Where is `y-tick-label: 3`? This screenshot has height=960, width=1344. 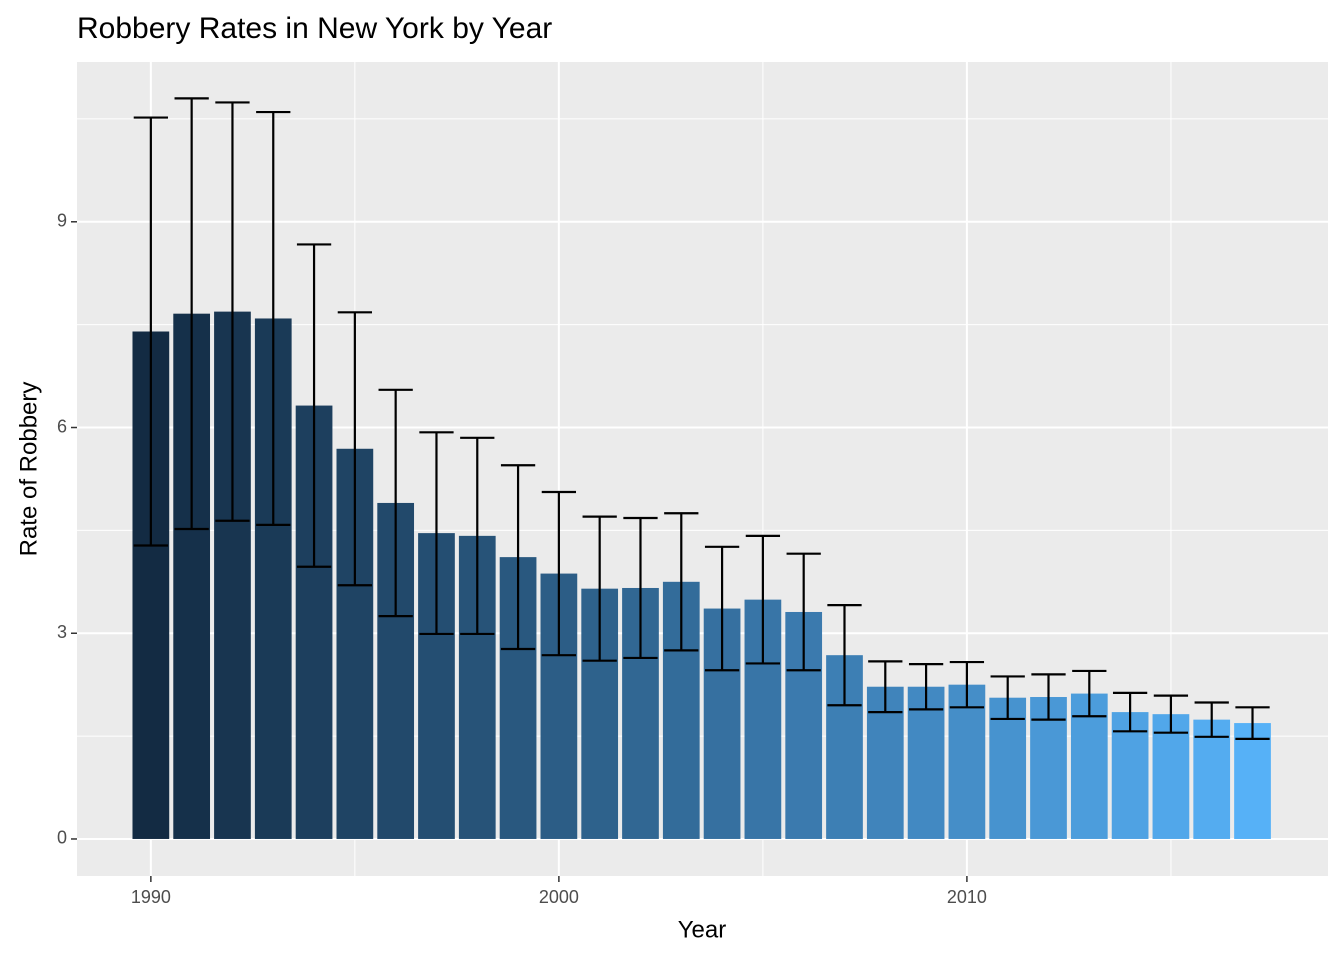
y-tick-label: 3 is located at coordinates (62, 632).